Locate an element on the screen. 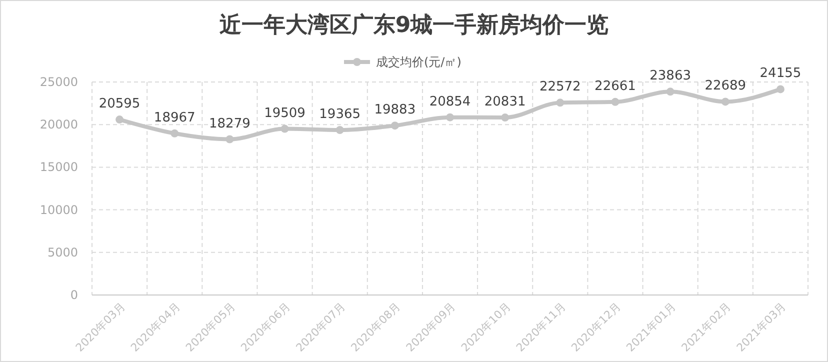 The height and width of the screenshot is (362, 828). data-label: 20595 is located at coordinates (119, 104).